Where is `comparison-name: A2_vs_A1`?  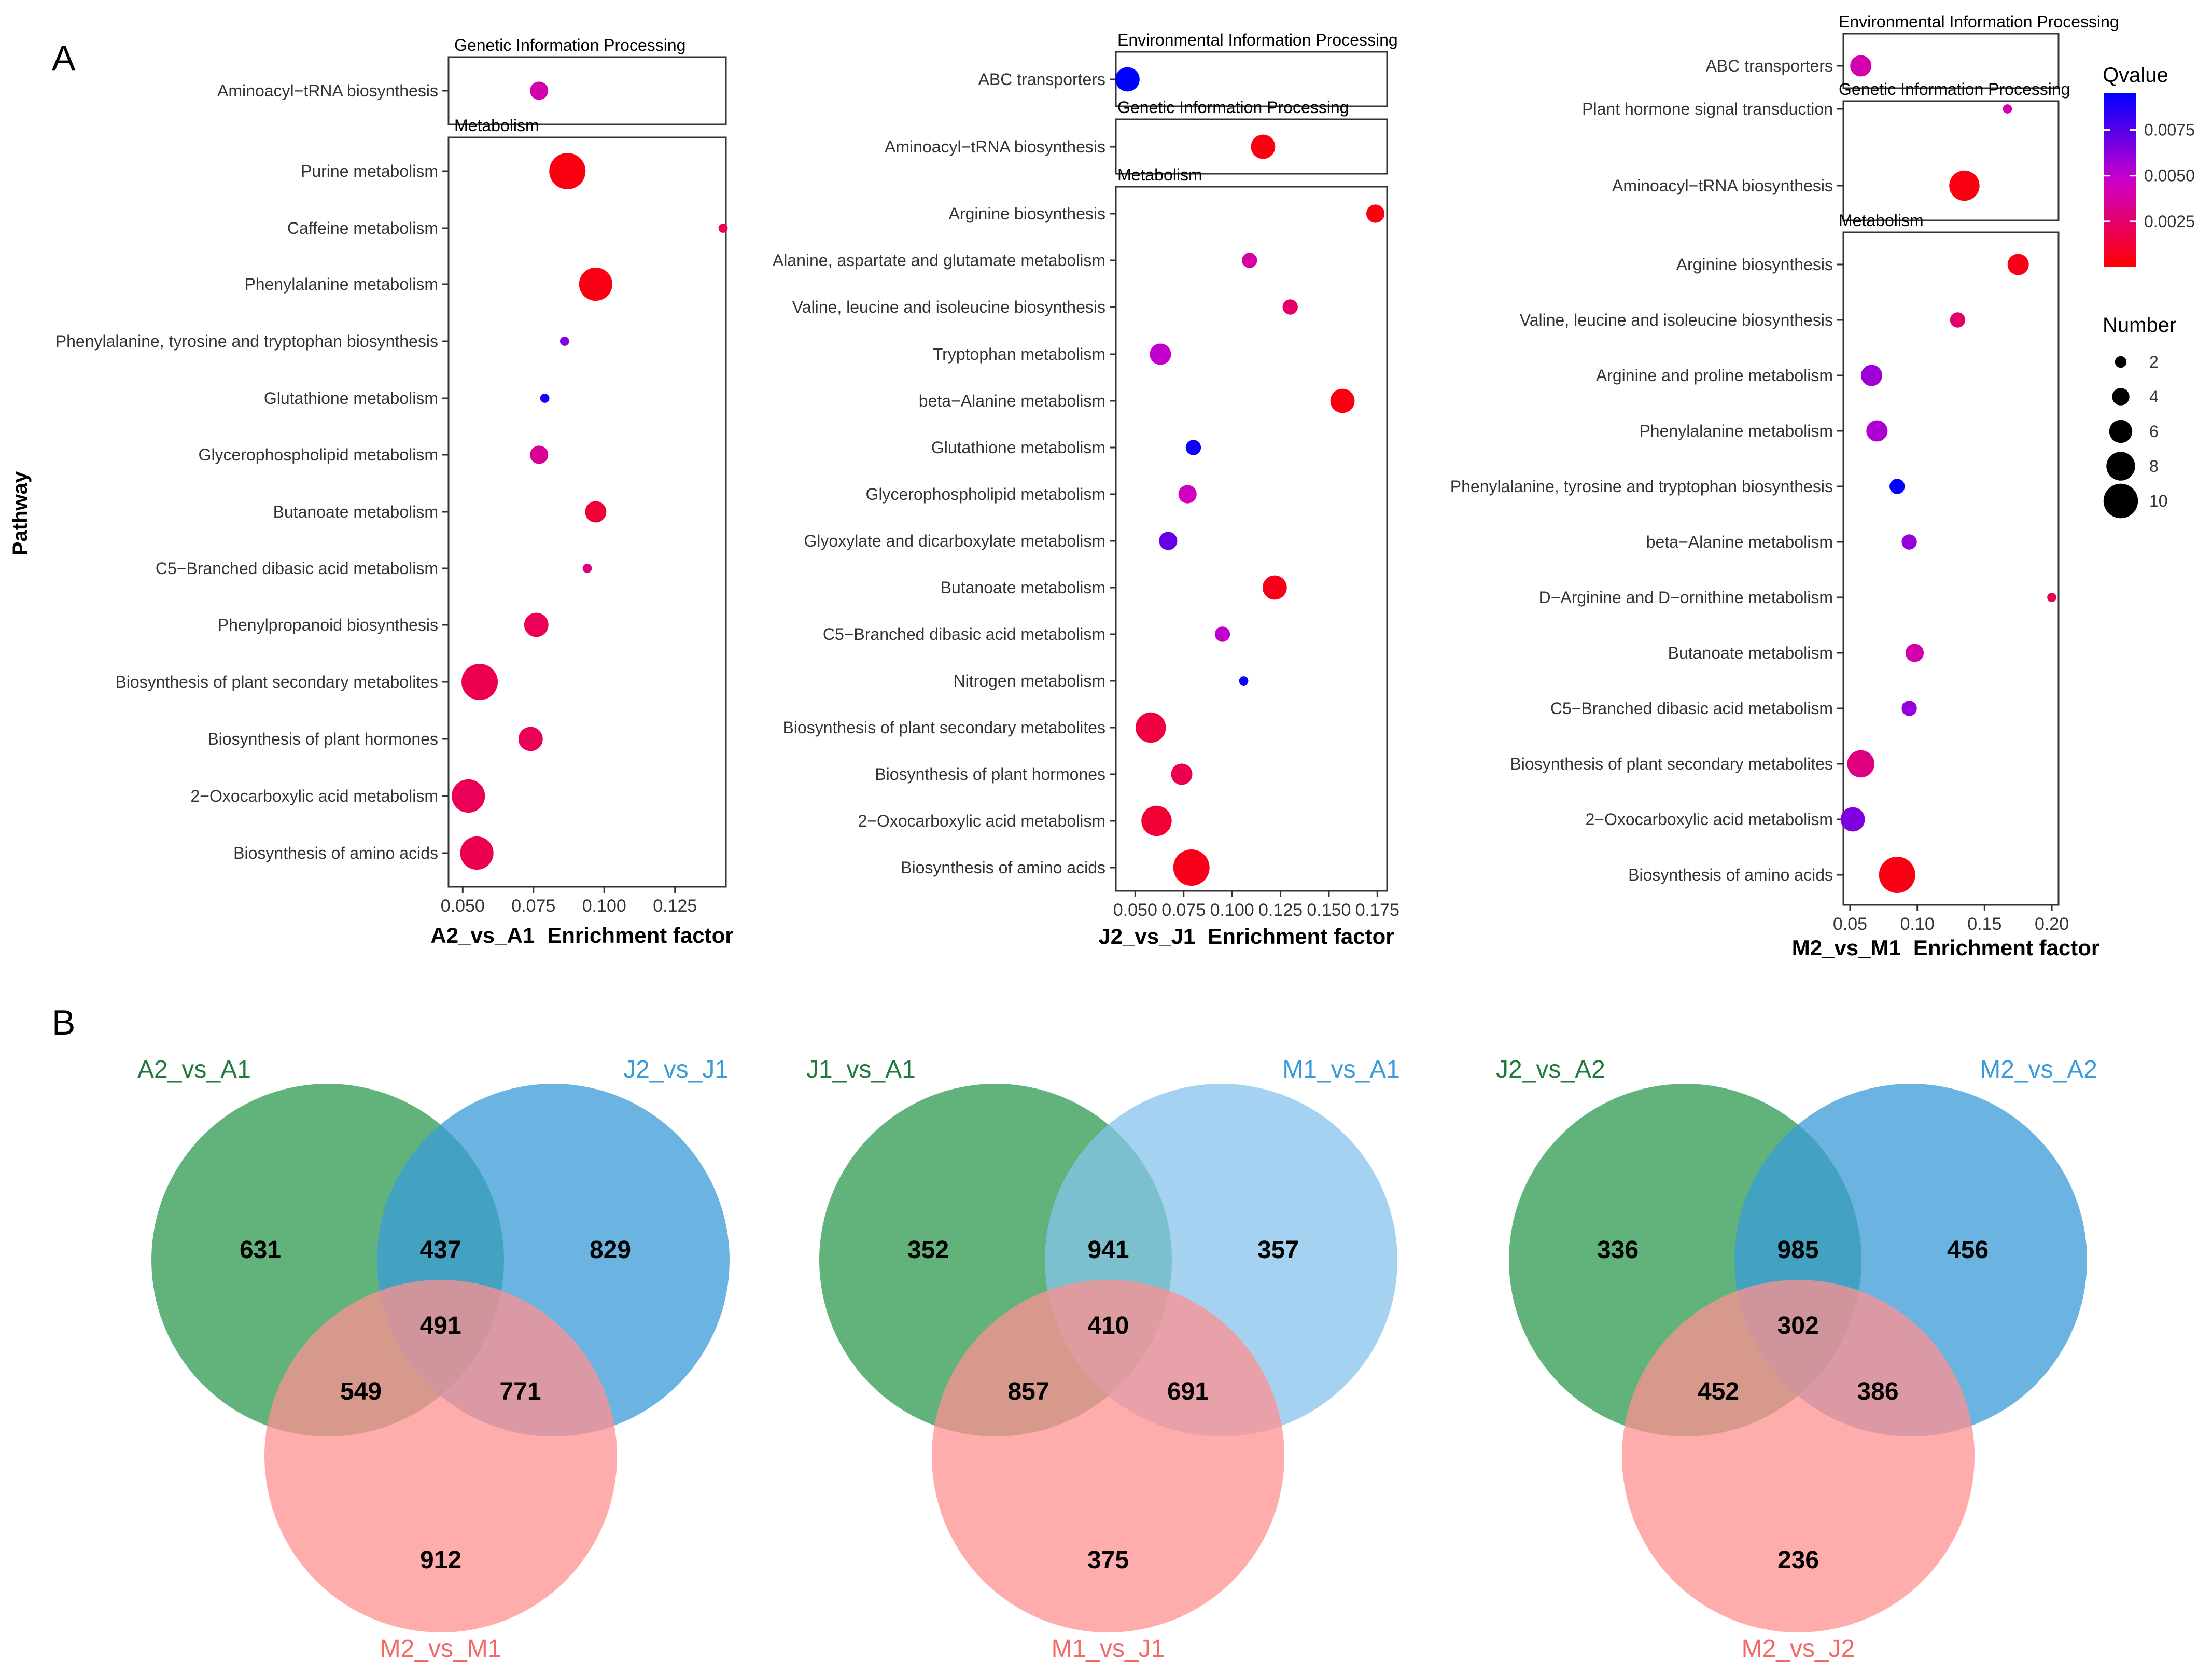 comparison-name: A2_vs_A1 is located at coordinates (482, 935).